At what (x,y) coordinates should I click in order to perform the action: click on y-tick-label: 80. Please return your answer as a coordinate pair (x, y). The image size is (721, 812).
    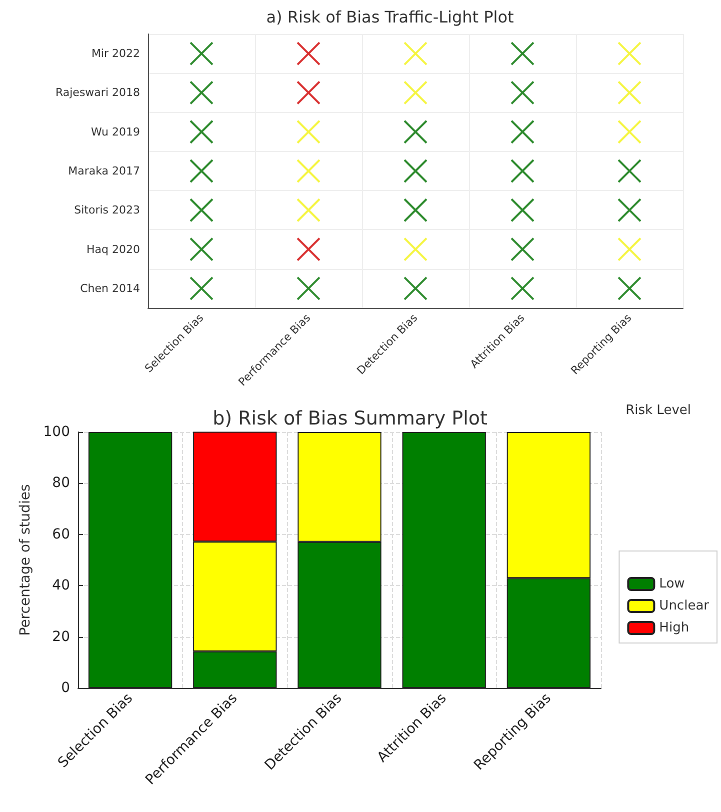
    Looking at the image, I should click on (61, 483).